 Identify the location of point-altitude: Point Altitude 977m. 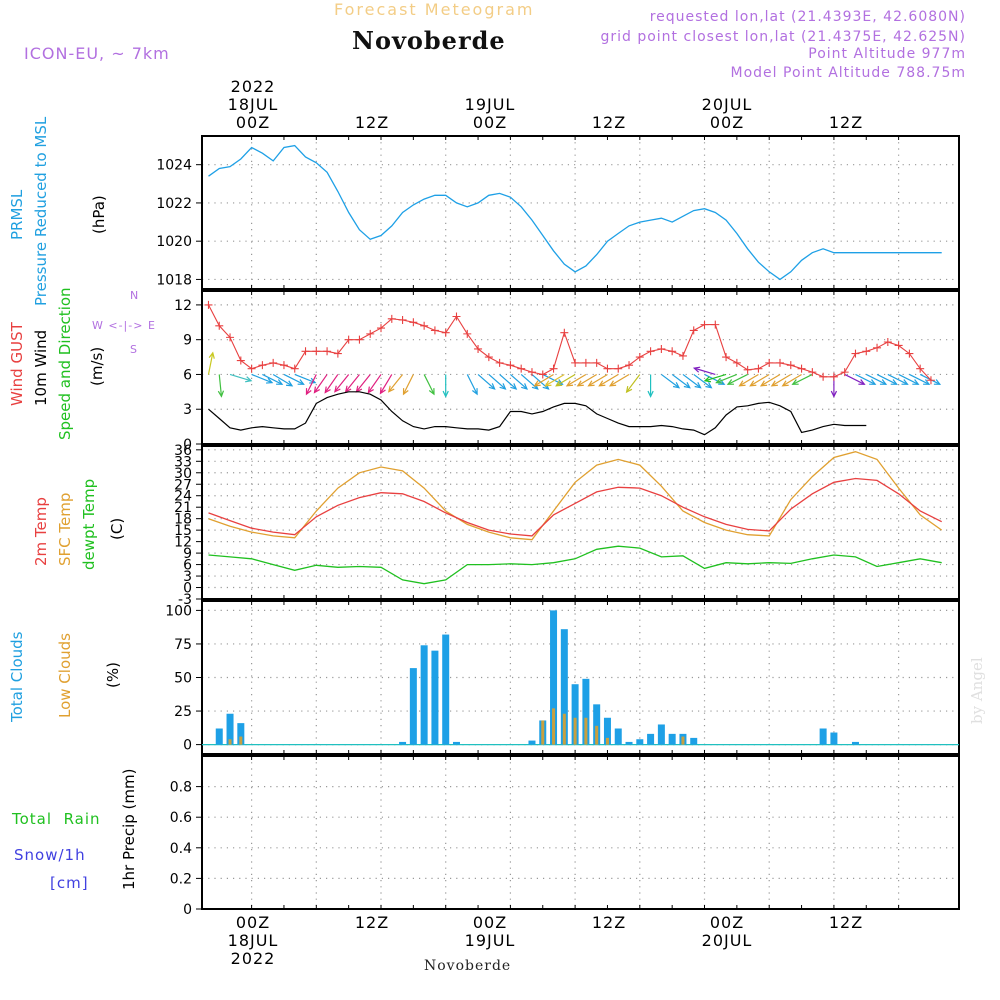
(887, 54).